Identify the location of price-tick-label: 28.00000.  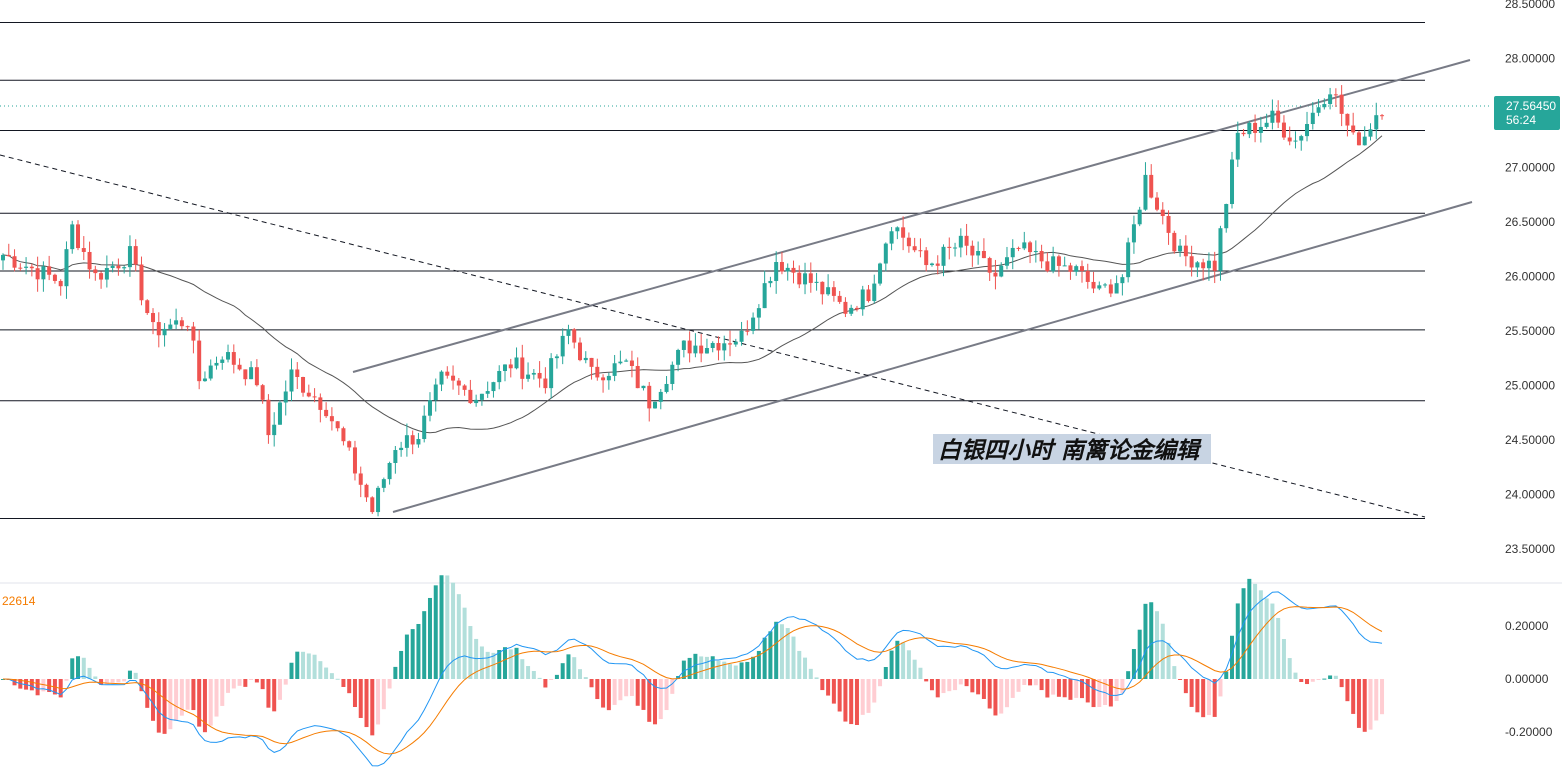
(1530, 59).